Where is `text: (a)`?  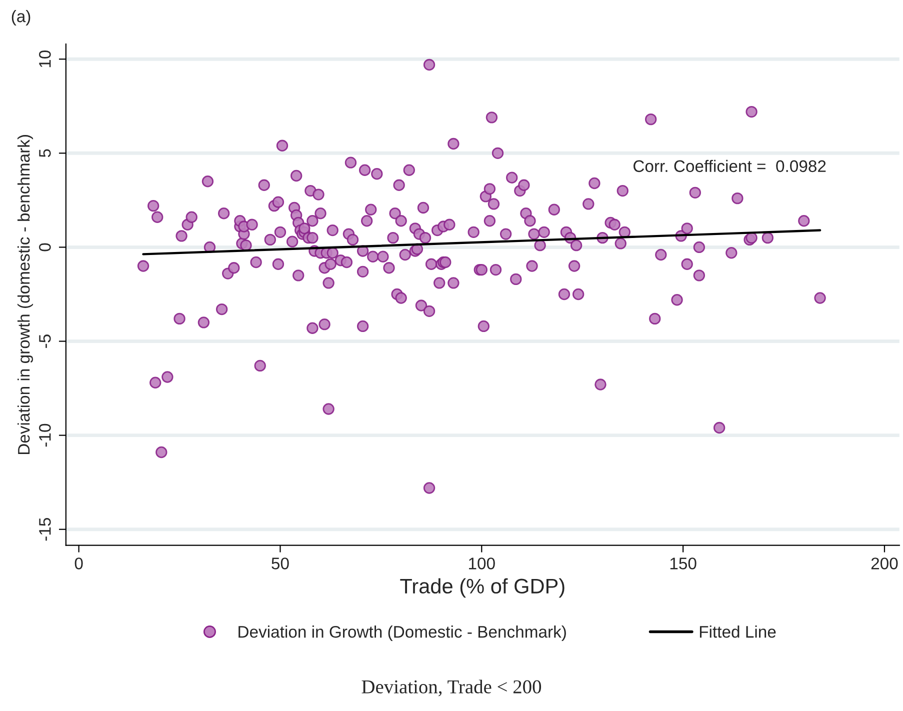
text: (a) is located at coordinates (21, 18).